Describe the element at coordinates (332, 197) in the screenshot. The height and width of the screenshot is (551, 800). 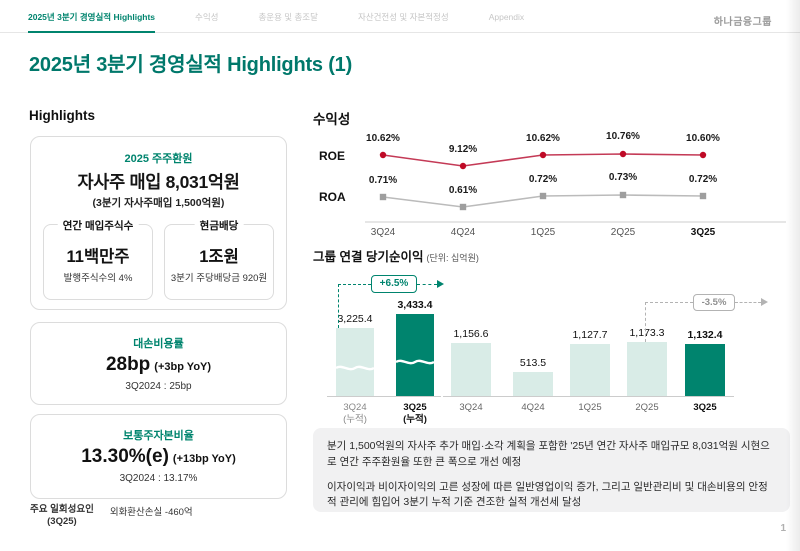
I see `roa-series-label: ROA` at that location.